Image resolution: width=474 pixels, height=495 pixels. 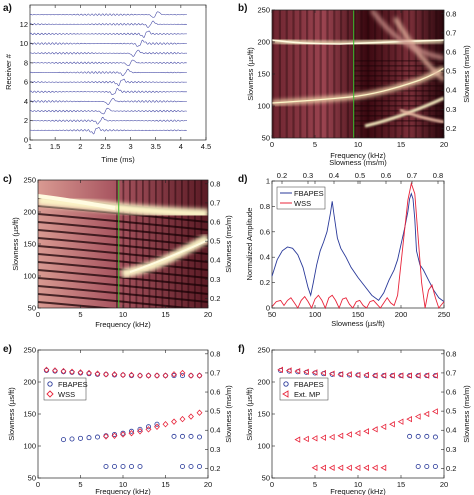 What do you see at coordinates (26, 101) in the screenshot?
I see `y-tick-label: 4` at bounding box center [26, 101].